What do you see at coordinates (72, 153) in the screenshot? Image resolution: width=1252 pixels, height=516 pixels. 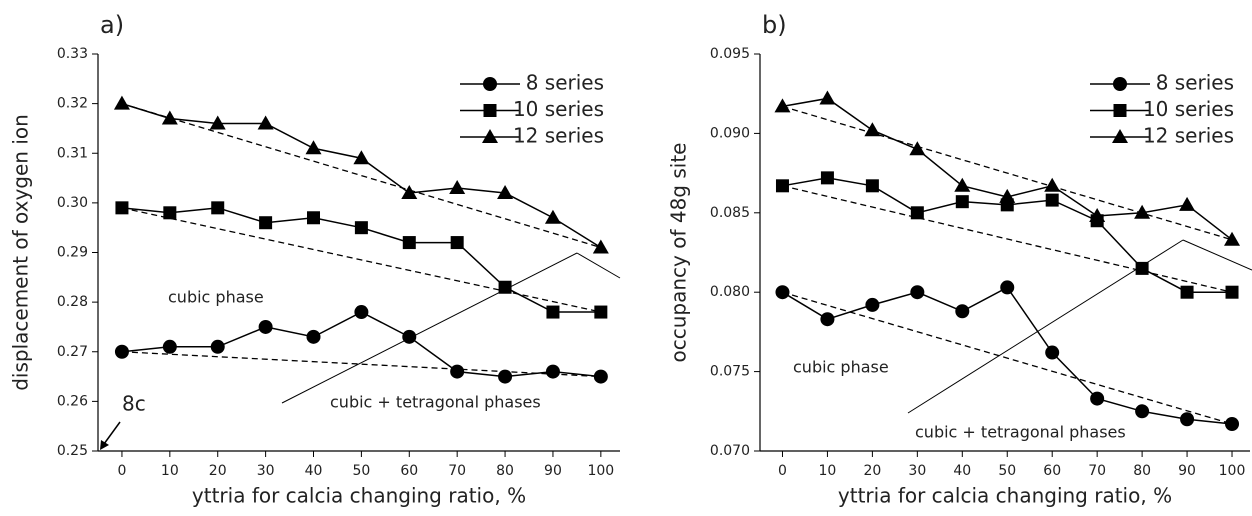 I see `y-tick-label: 0.31` at bounding box center [72, 153].